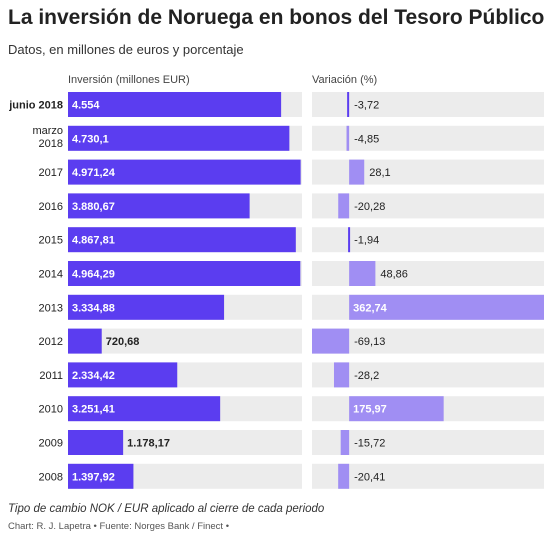  Describe the element at coordinates (123, 342) in the screenshot. I see `investment-value-label: 720,68` at that location.